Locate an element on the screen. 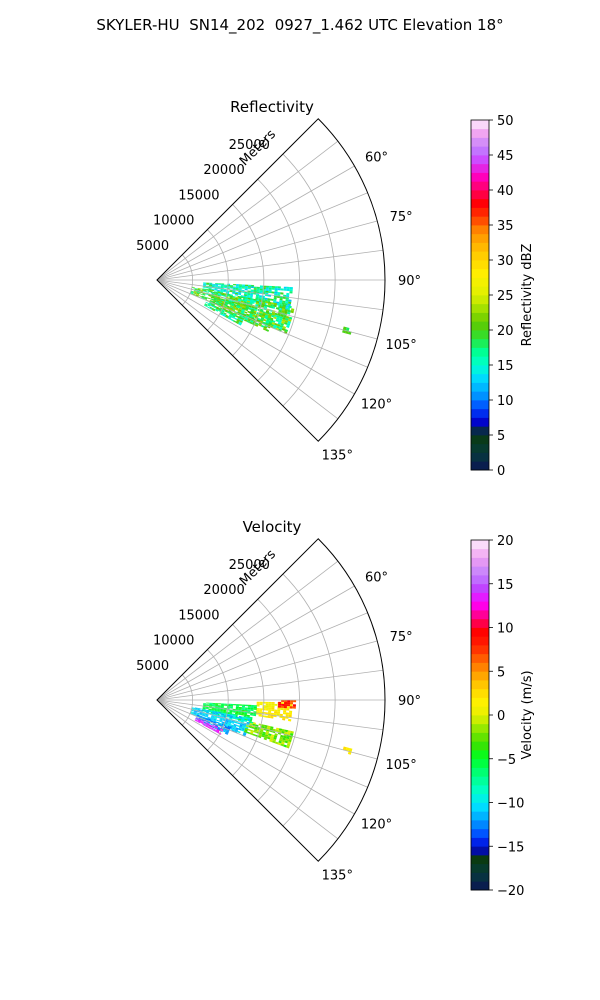 The width and height of the screenshot is (600, 1000). colorbar: 0 5 10 15 20 25 30 35 40 45 50 Reflectivity dBZ is located at coordinates (502, 296).